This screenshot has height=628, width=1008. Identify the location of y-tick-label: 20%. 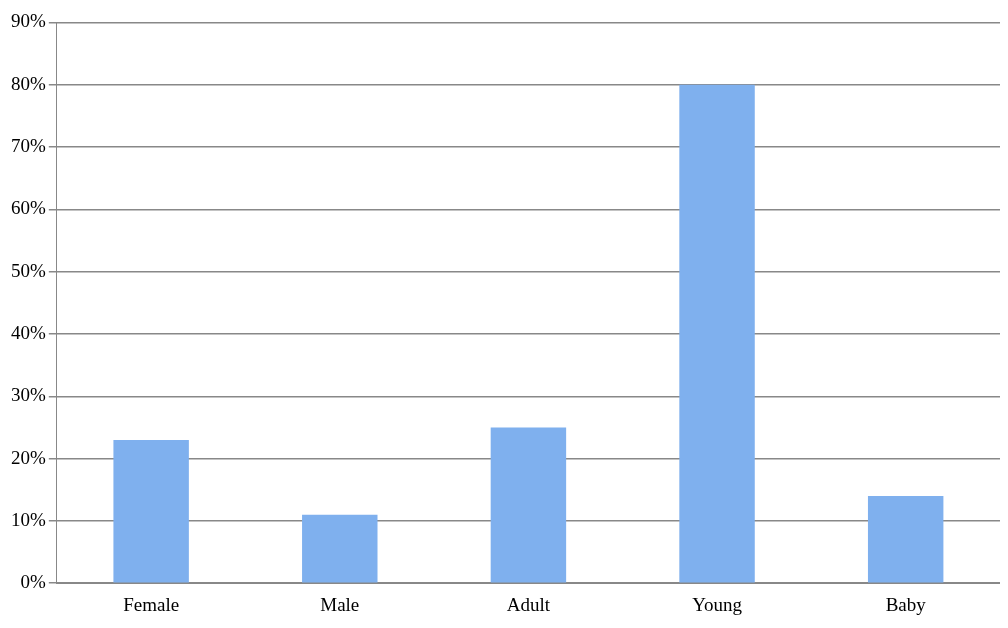
(28, 457).